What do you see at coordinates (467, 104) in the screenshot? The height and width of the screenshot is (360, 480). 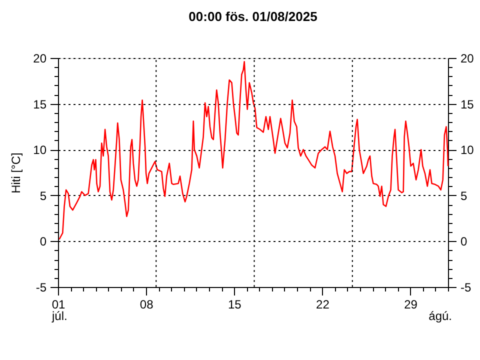 I see `y2-tick-label: 15` at bounding box center [467, 104].